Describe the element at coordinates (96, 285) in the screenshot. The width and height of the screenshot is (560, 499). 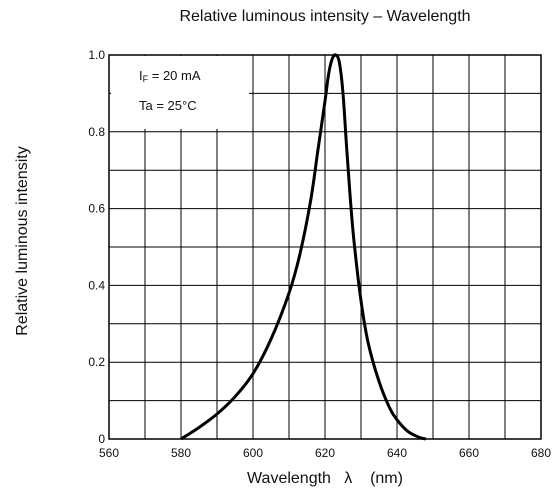
I see `y-tick-label: 0.4` at that location.